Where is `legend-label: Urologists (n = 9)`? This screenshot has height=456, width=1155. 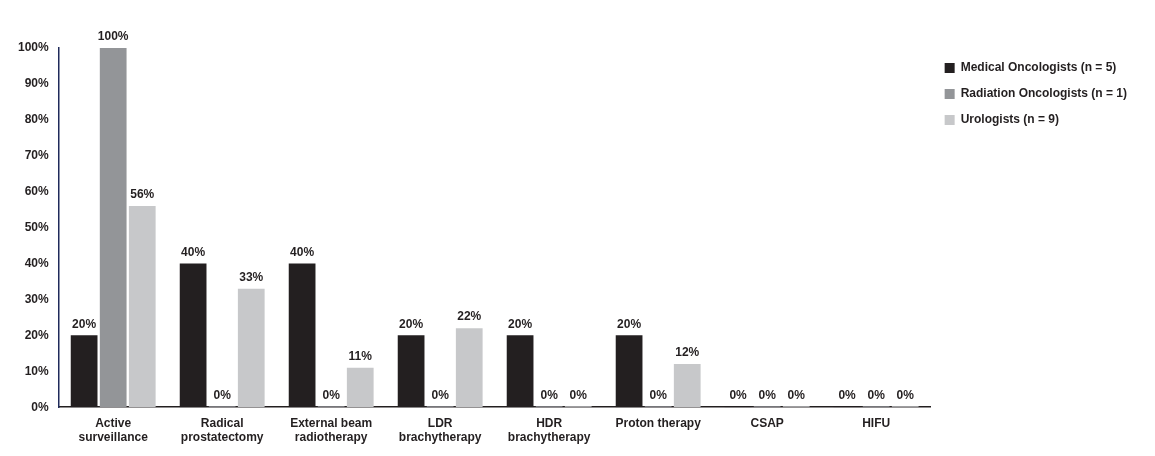 legend-label: Urologists (n = 9) is located at coordinates (1009, 119).